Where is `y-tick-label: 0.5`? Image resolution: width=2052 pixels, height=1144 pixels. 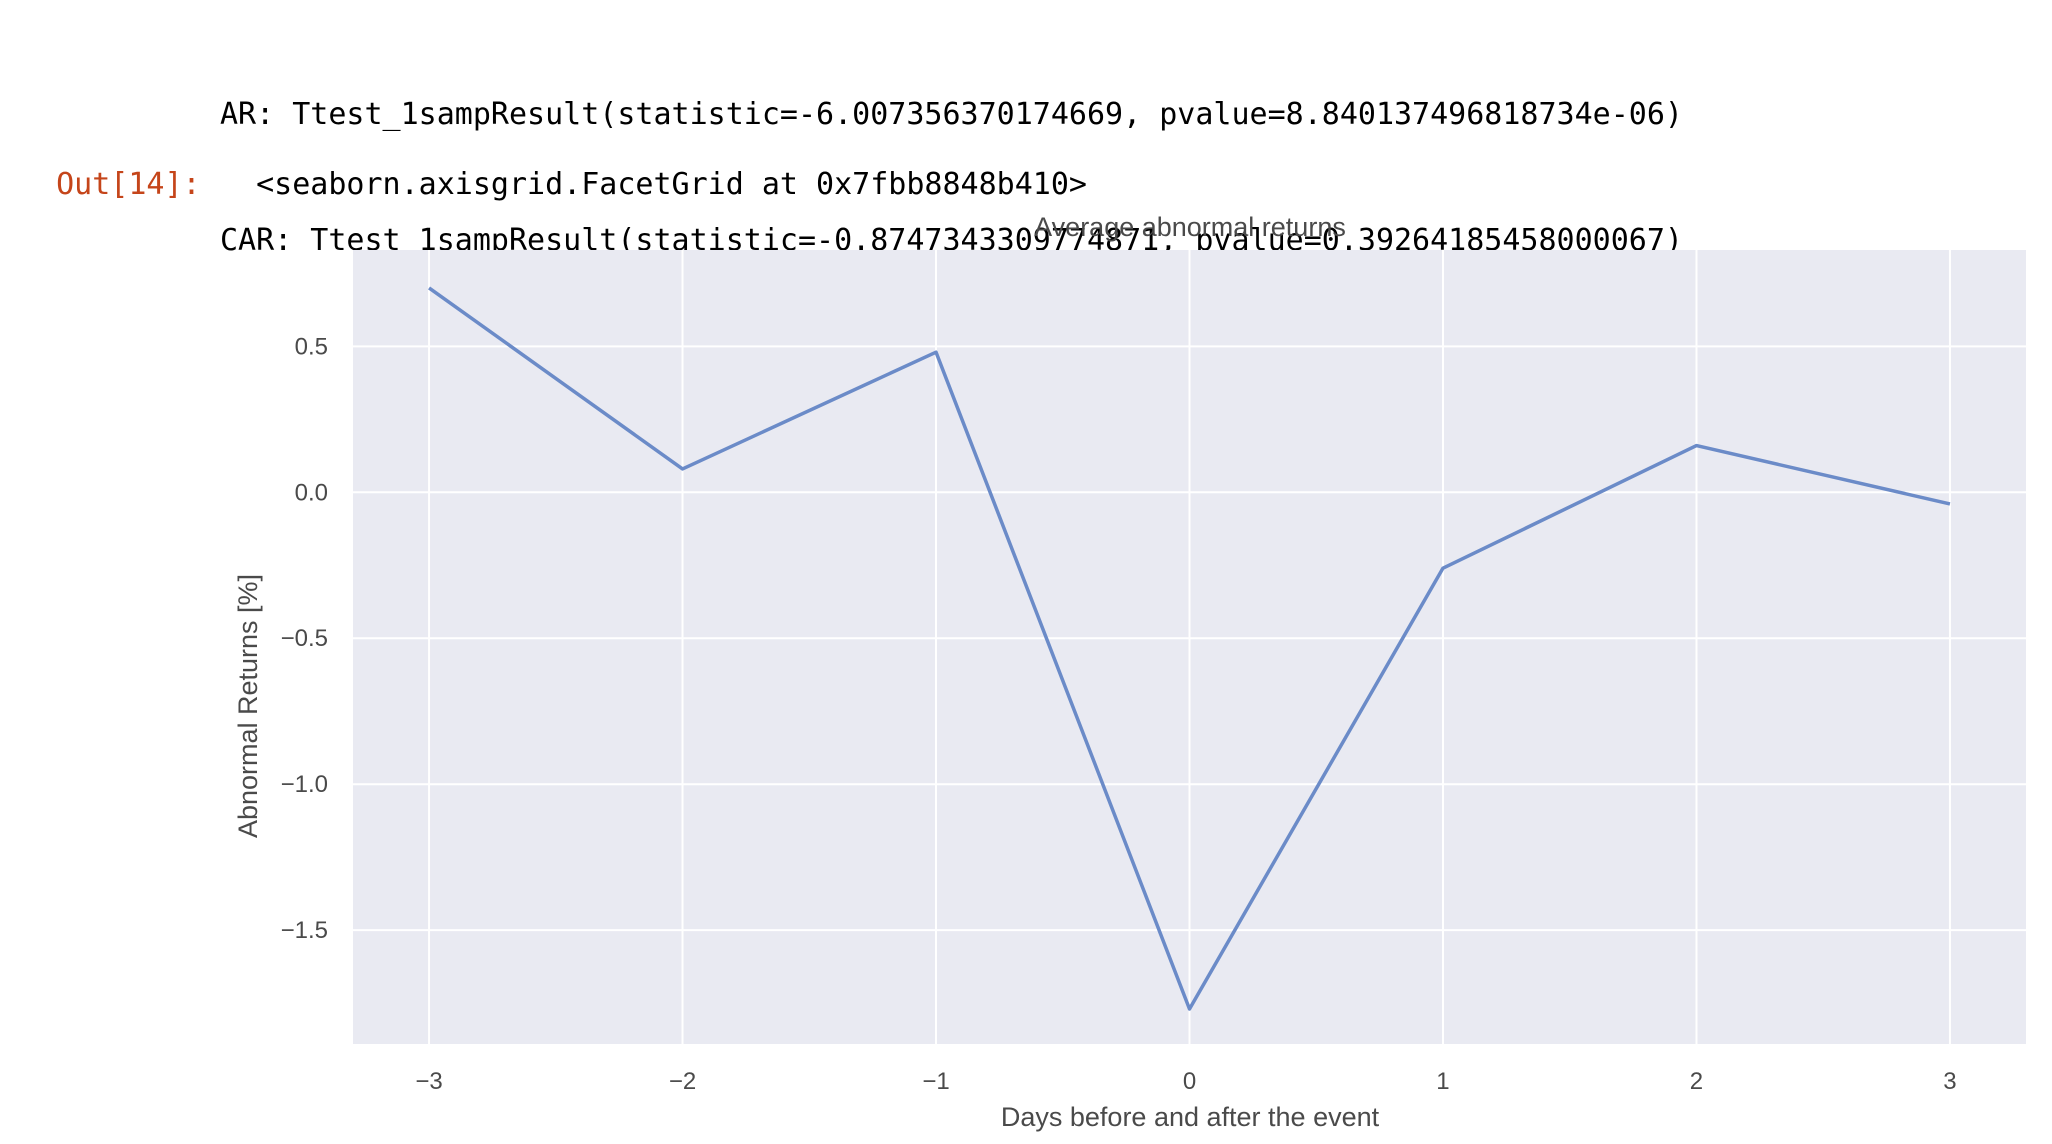 y-tick-label: 0.5 is located at coordinates (311, 346).